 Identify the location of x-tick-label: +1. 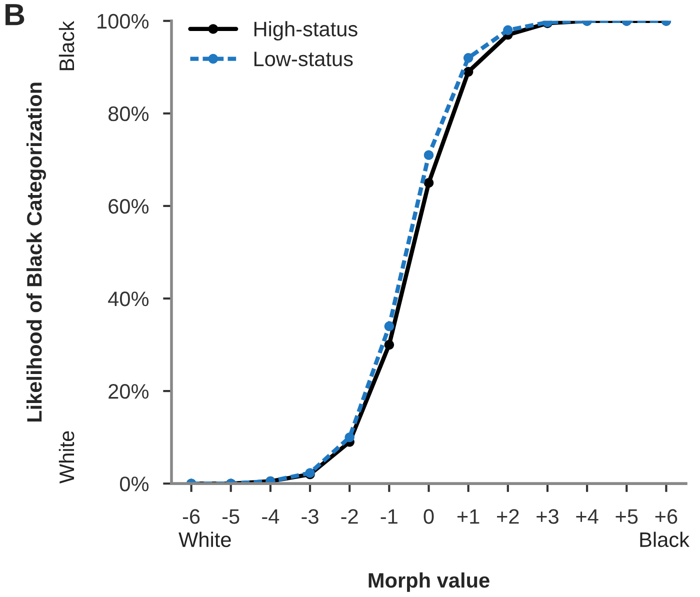
(468, 516).